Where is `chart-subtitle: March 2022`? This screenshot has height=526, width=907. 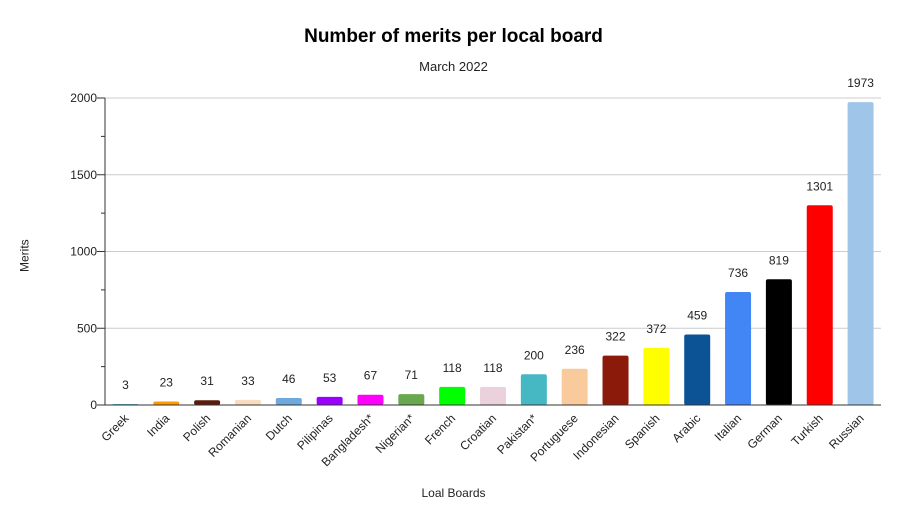
chart-subtitle: March 2022 is located at coordinates (453, 66).